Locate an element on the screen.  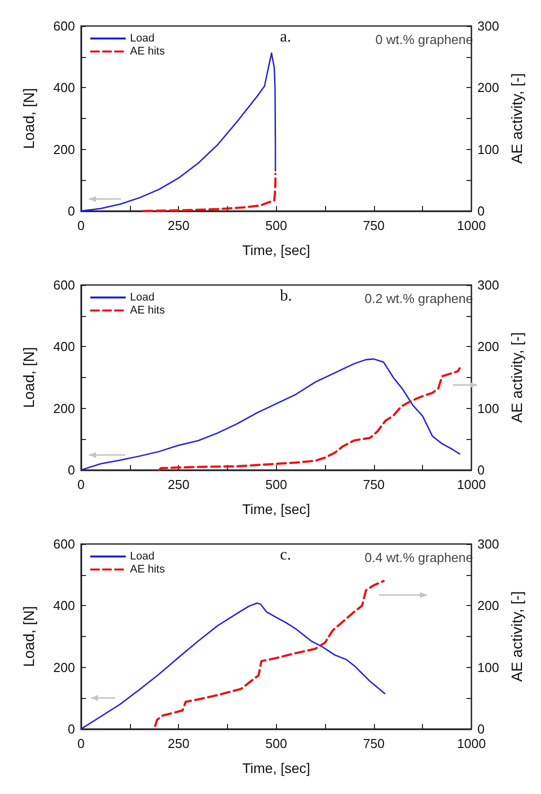
chart-title: c. is located at coordinates (286, 555).